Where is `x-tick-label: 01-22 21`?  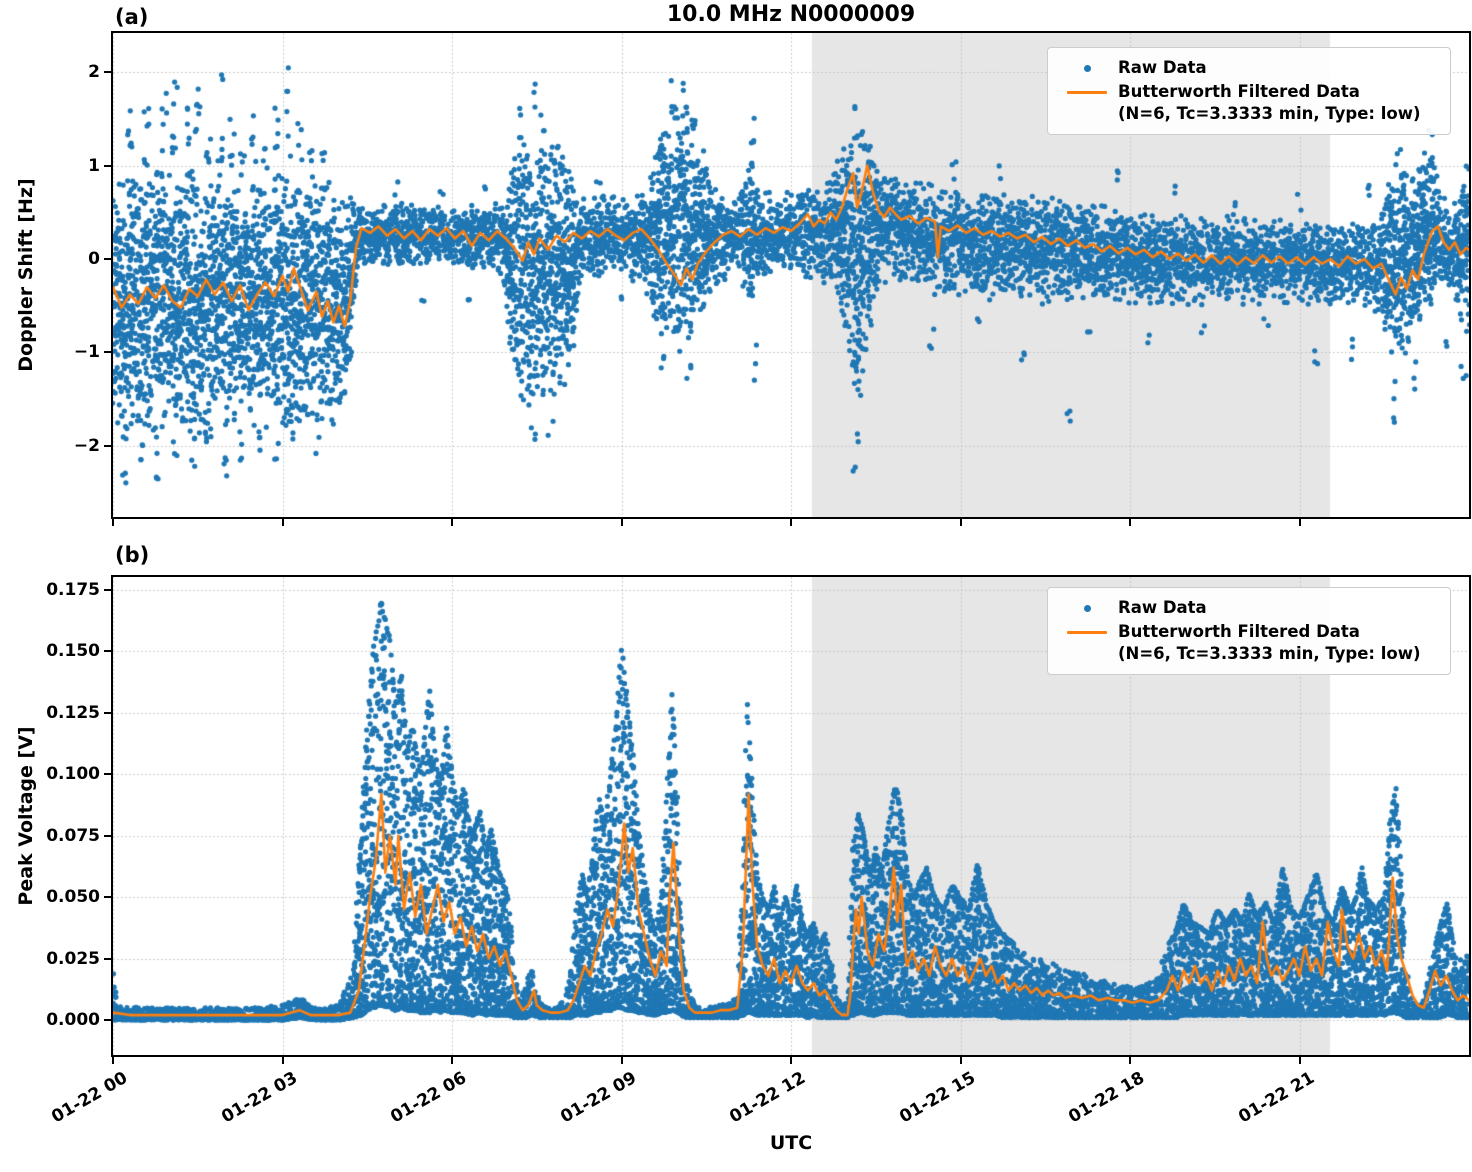 x-tick-label: 01-22 21 is located at coordinates (1276, 1098).